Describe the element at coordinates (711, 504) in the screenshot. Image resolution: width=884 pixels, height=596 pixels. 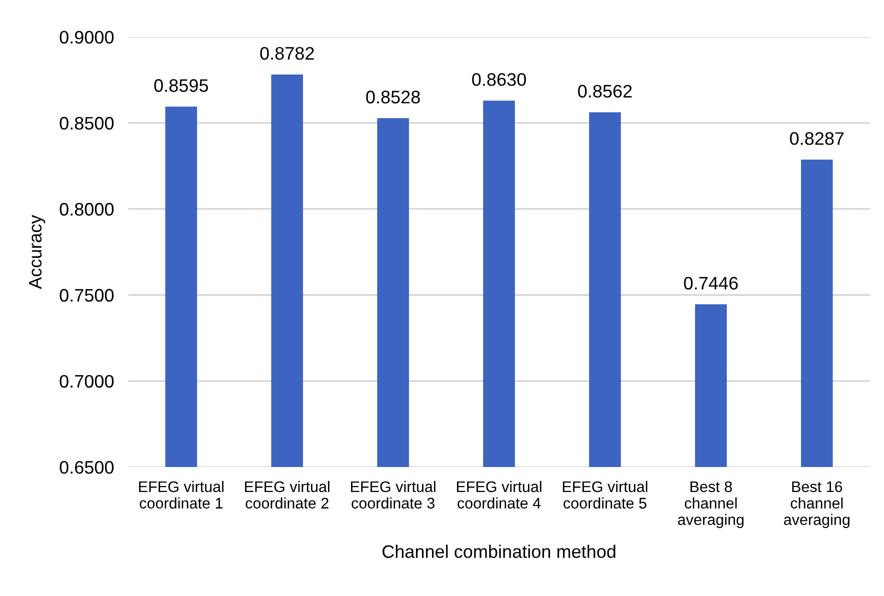
I see `x-tick-label: Best 8 channel averaging` at that location.